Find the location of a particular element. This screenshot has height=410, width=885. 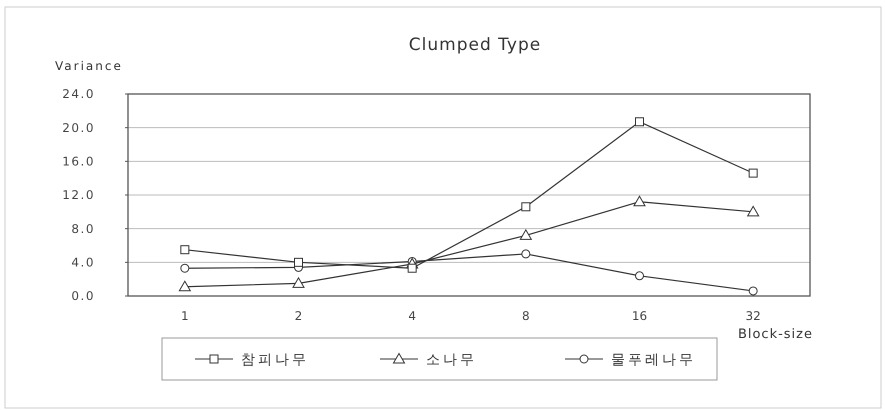

y-tick-label: 20.0 is located at coordinates (78, 127).